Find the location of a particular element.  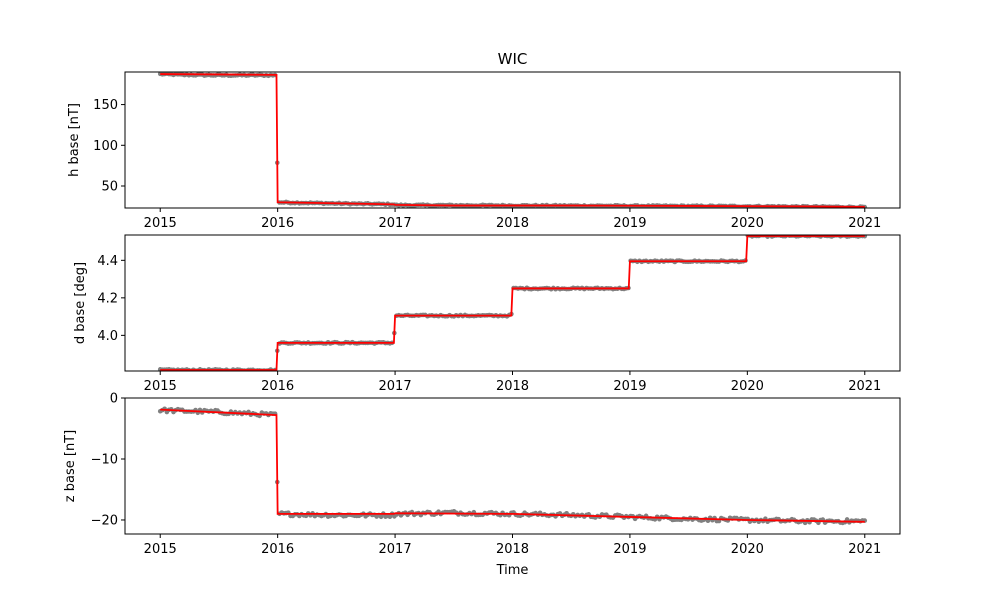

x-axis-label: Time is located at coordinates (512, 570).